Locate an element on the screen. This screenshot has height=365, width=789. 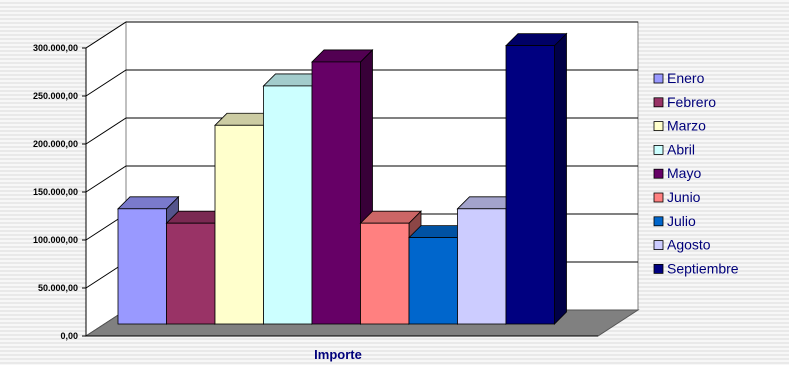
legend-item: Febrero is located at coordinates (684, 102).